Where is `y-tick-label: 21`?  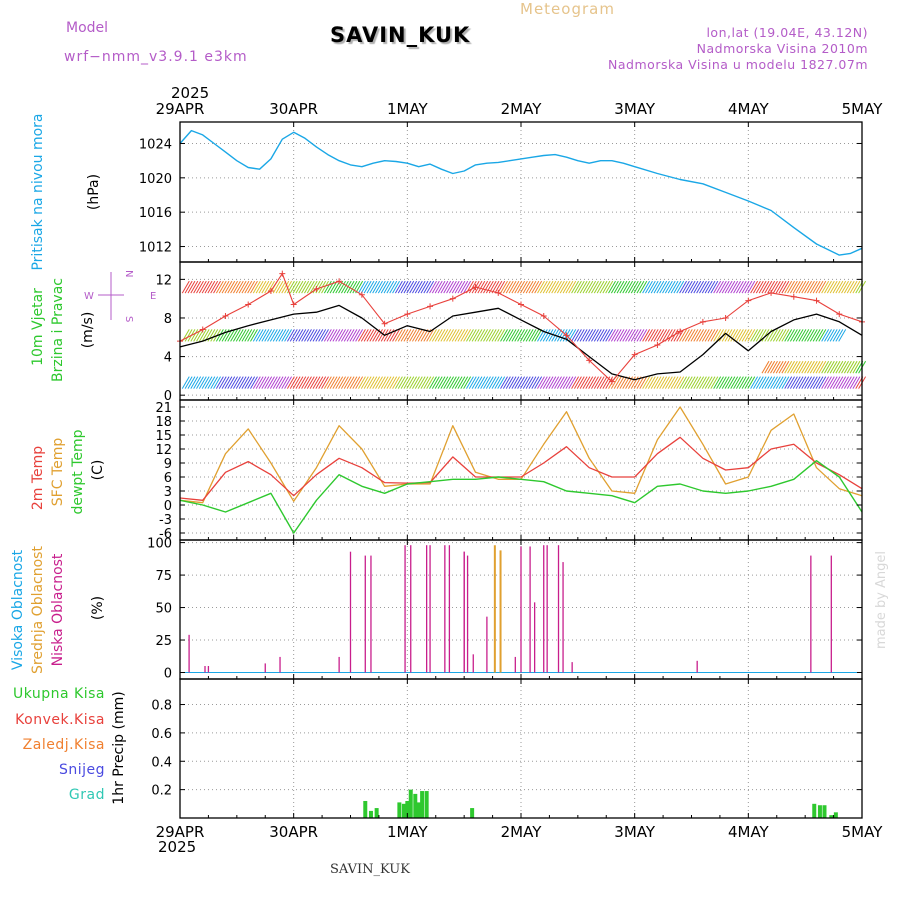
y-tick-label: 21 is located at coordinates (163, 408).